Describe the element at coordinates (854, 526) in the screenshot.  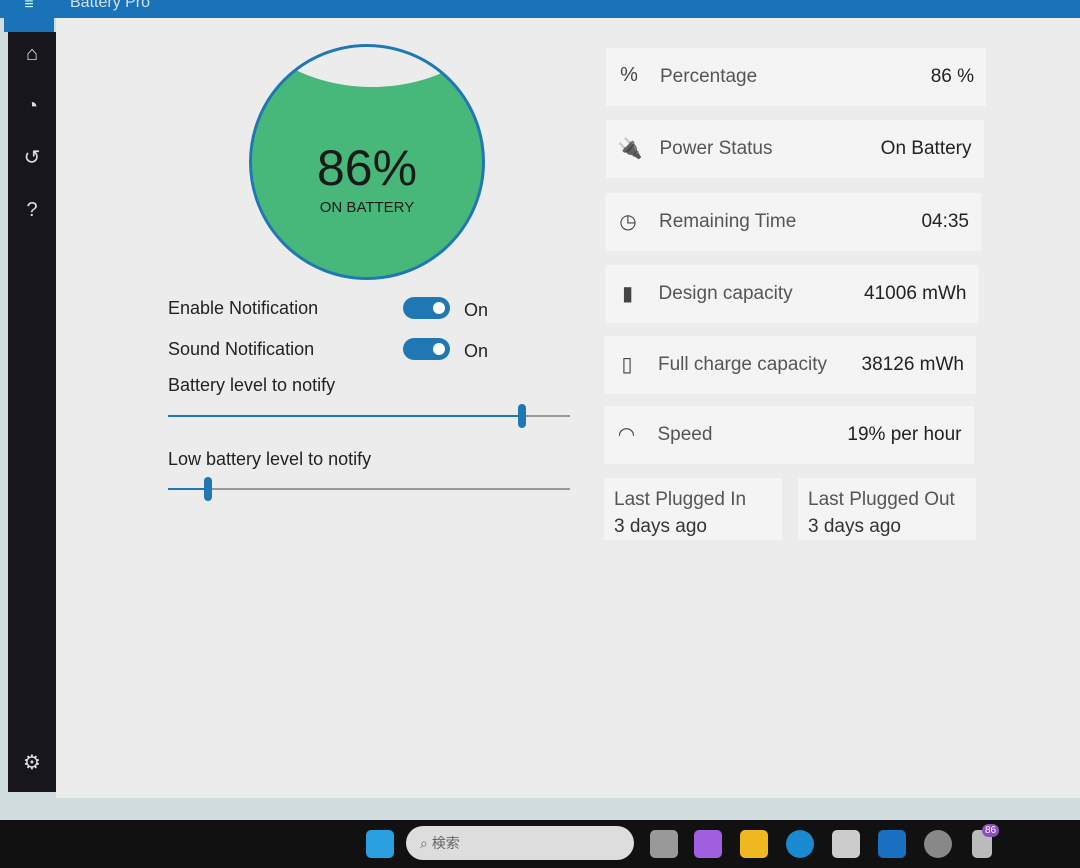
I see `last-plugged-out-value: 3 days ago` at that location.